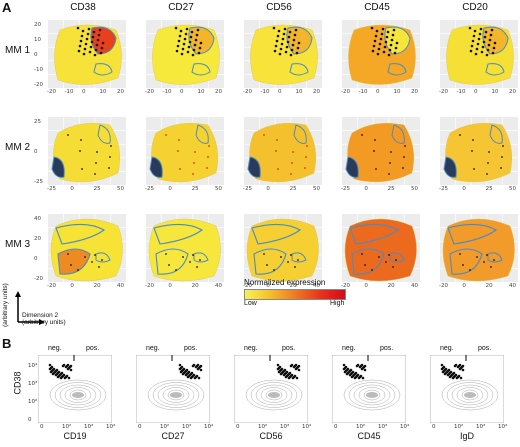  What do you see at coordinates (174, 393) in the screenshot?
I see `flow-plot-cd27: neg. pos. 0 10² 10³ 10⁴ CD27` at bounding box center [174, 393].